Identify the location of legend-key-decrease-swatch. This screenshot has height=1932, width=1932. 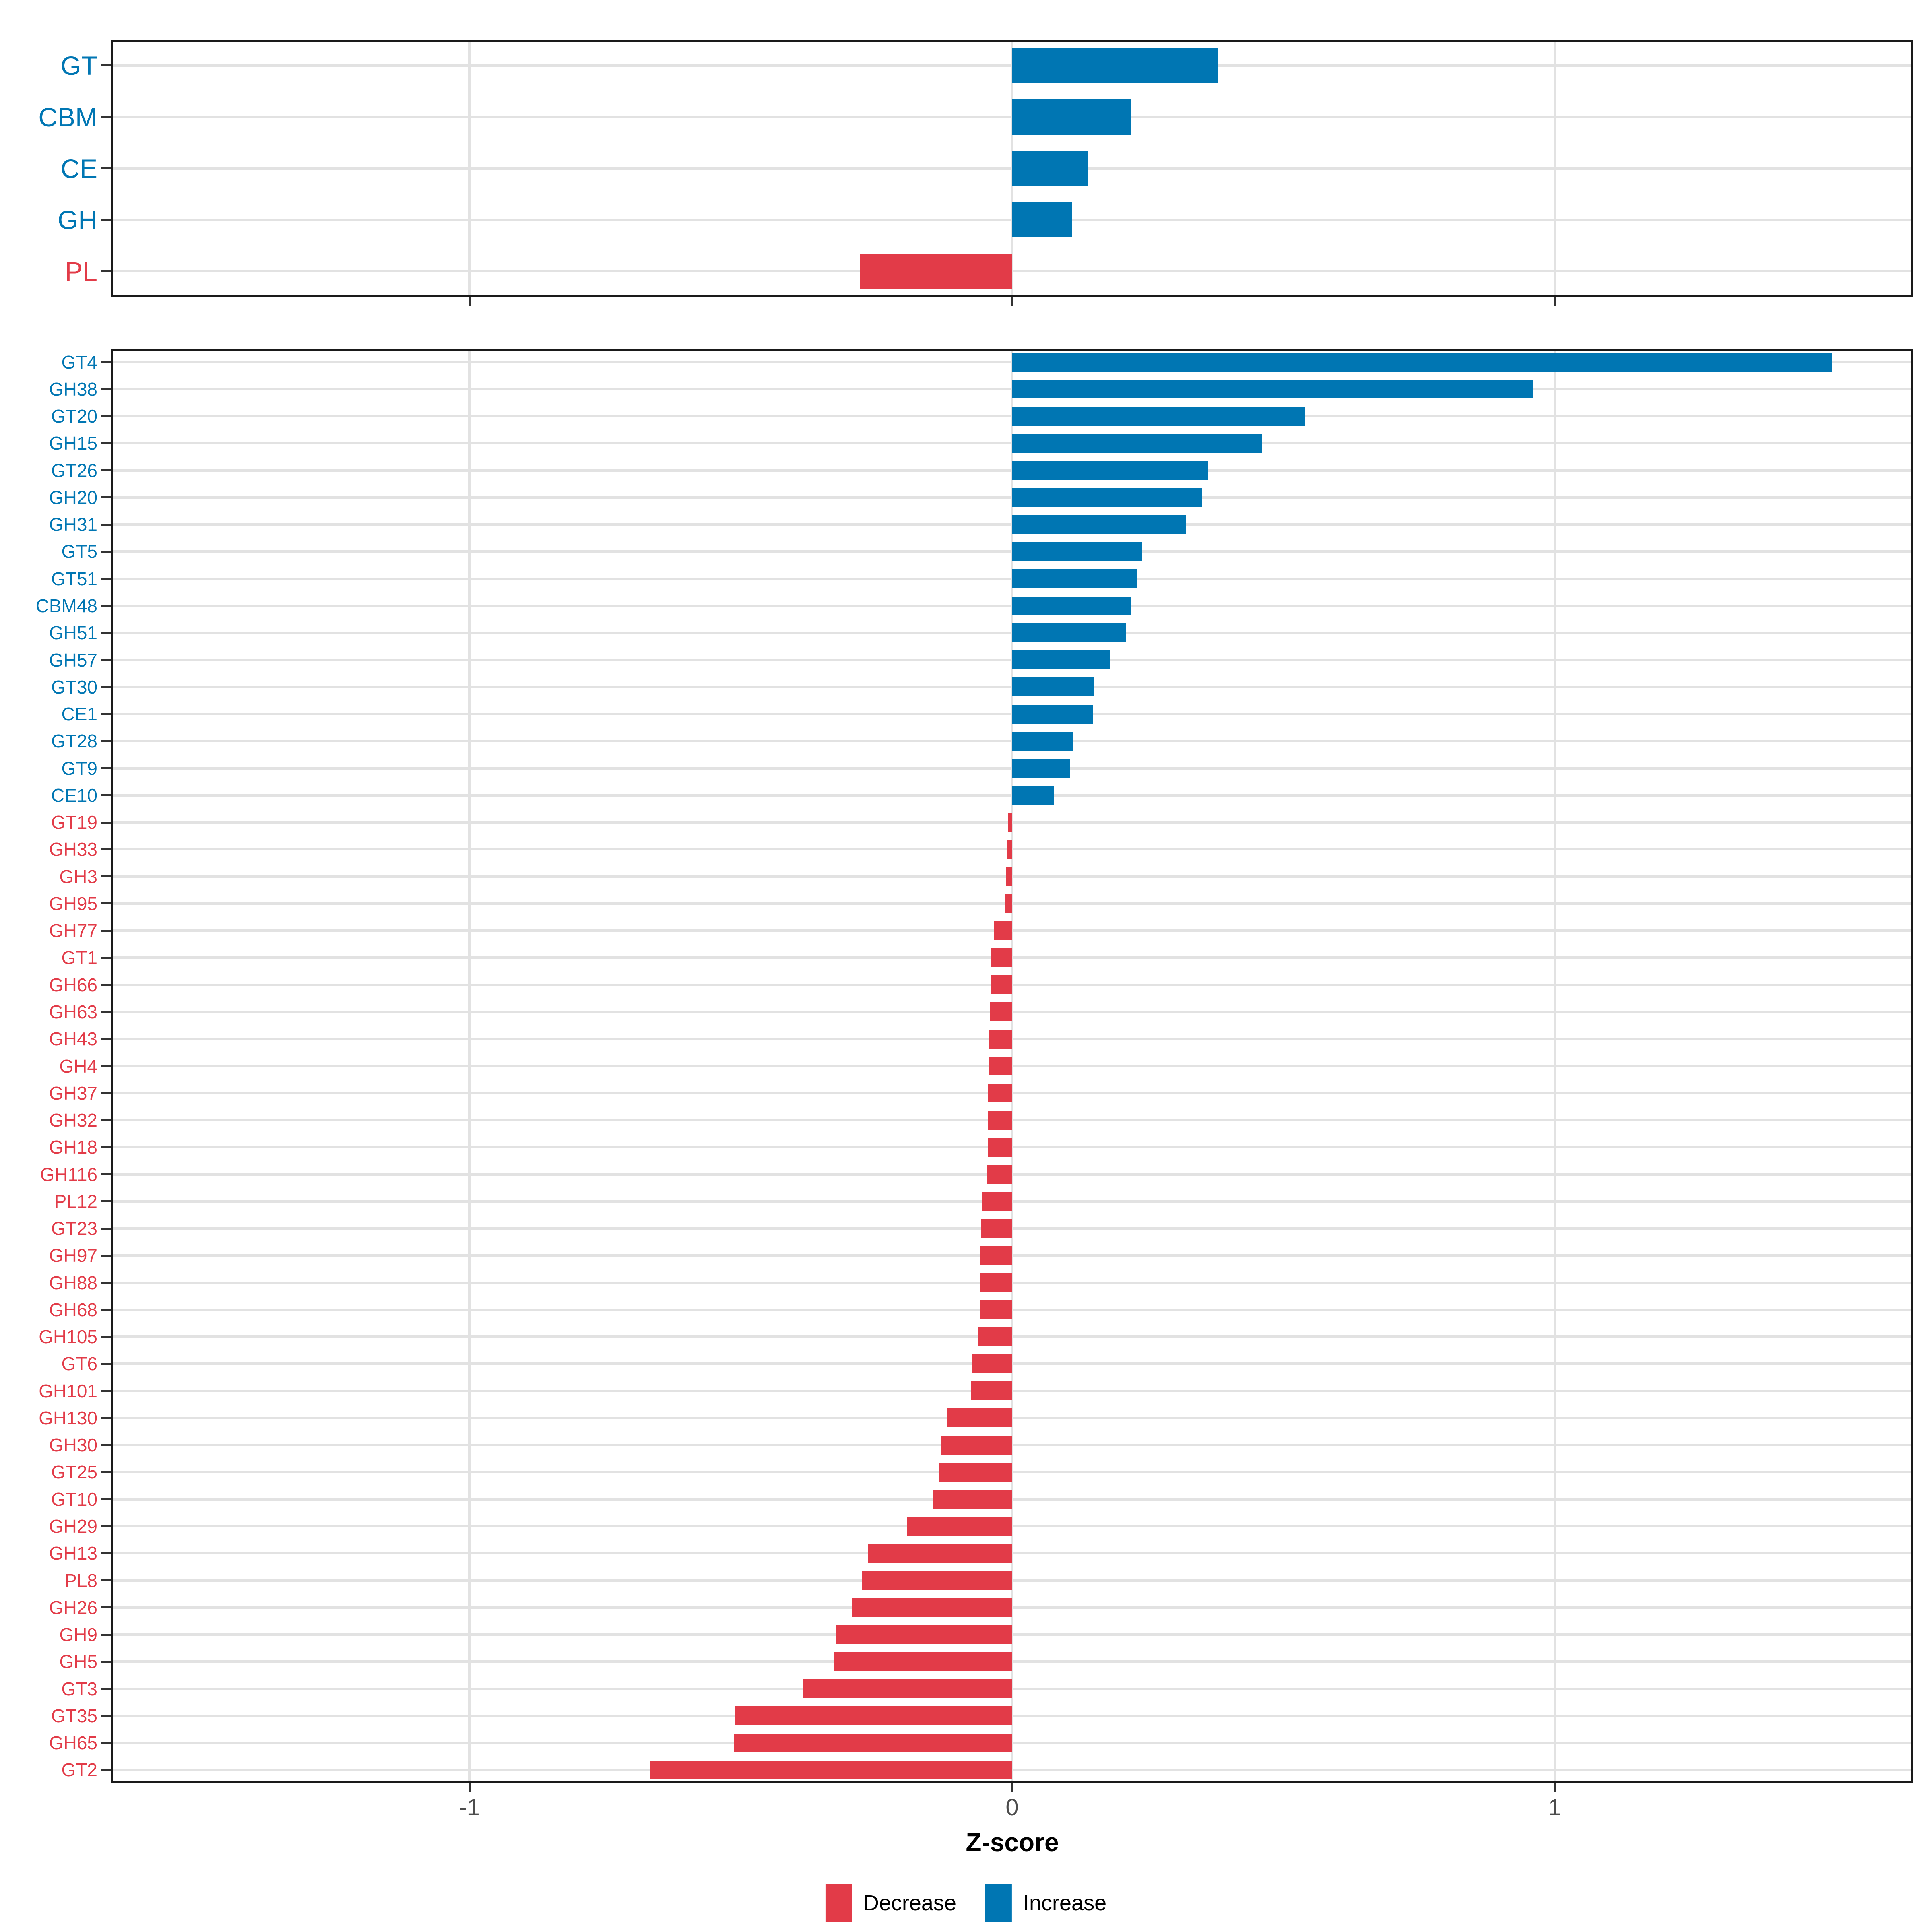
(838, 1903).